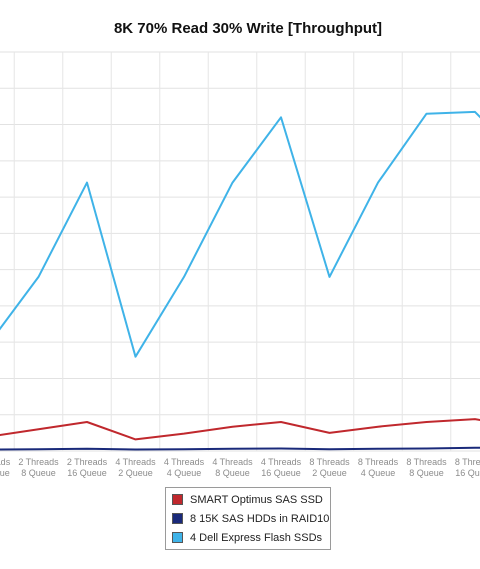 The height and width of the screenshot is (569, 480). Describe the element at coordinates (329, 467) in the screenshot. I see `x-tick-label: 8 Threads 2 Queue` at that location.